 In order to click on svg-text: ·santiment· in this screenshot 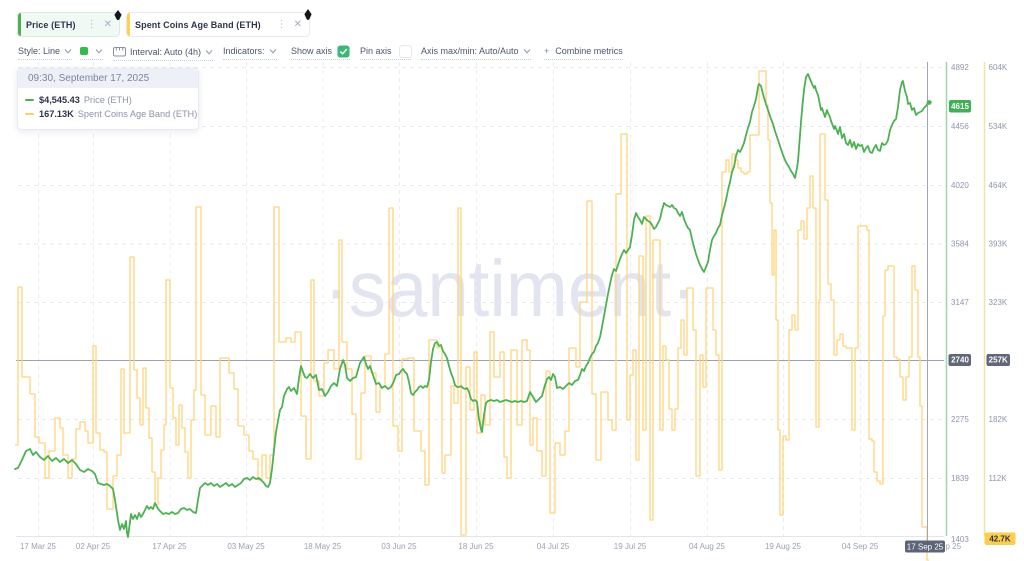, I will do `click(510, 288)`.